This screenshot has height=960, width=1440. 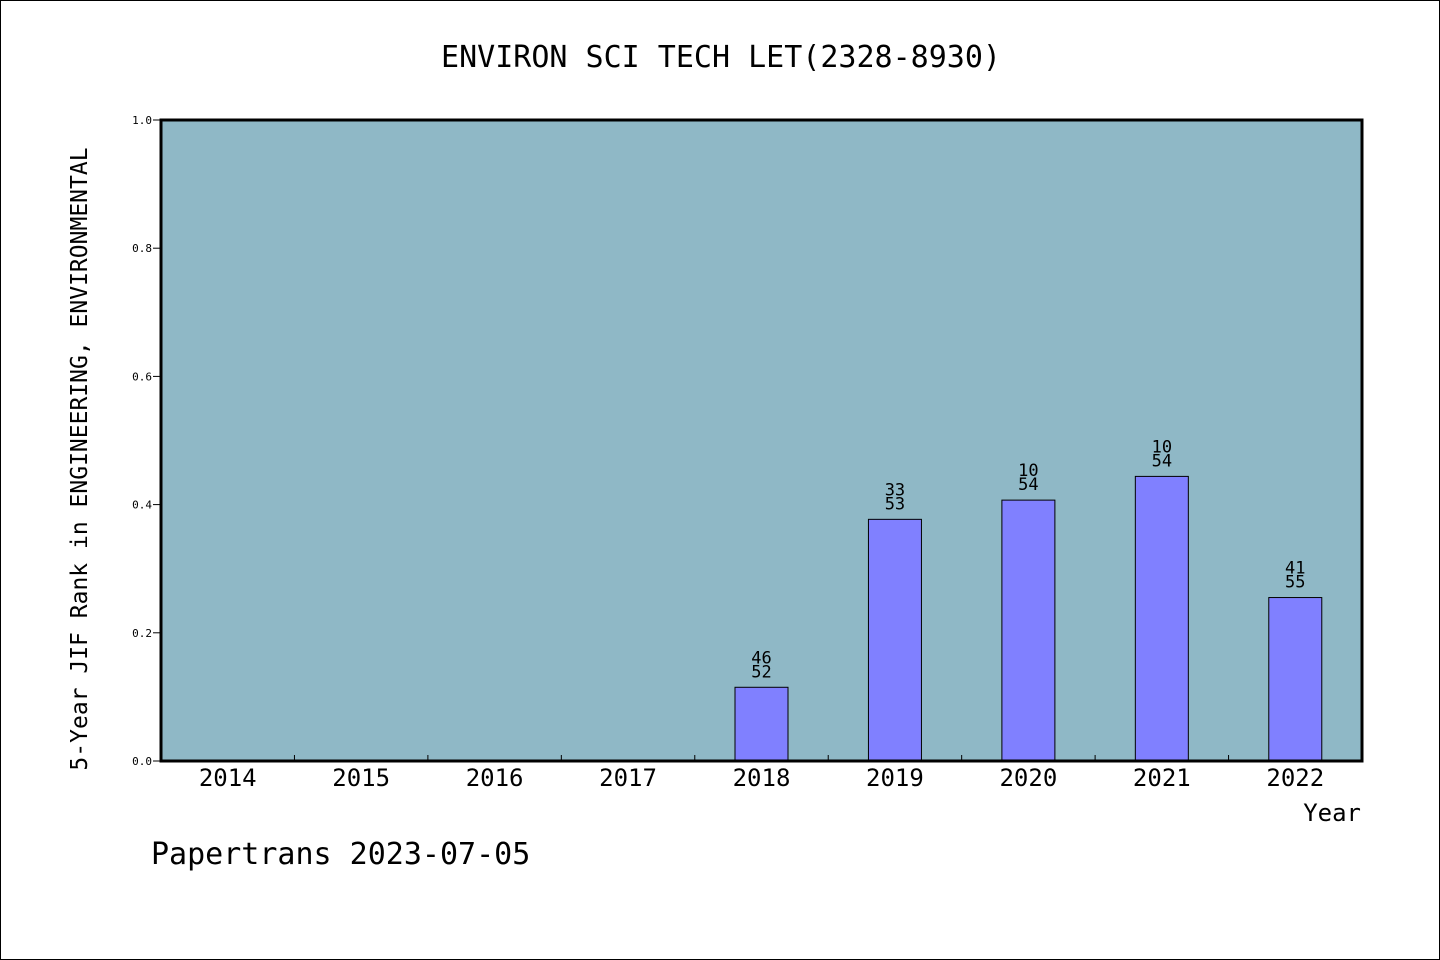 What do you see at coordinates (1295, 778) in the screenshot?
I see `x-tick-label: 2022` at bounding box center [1295, 778].